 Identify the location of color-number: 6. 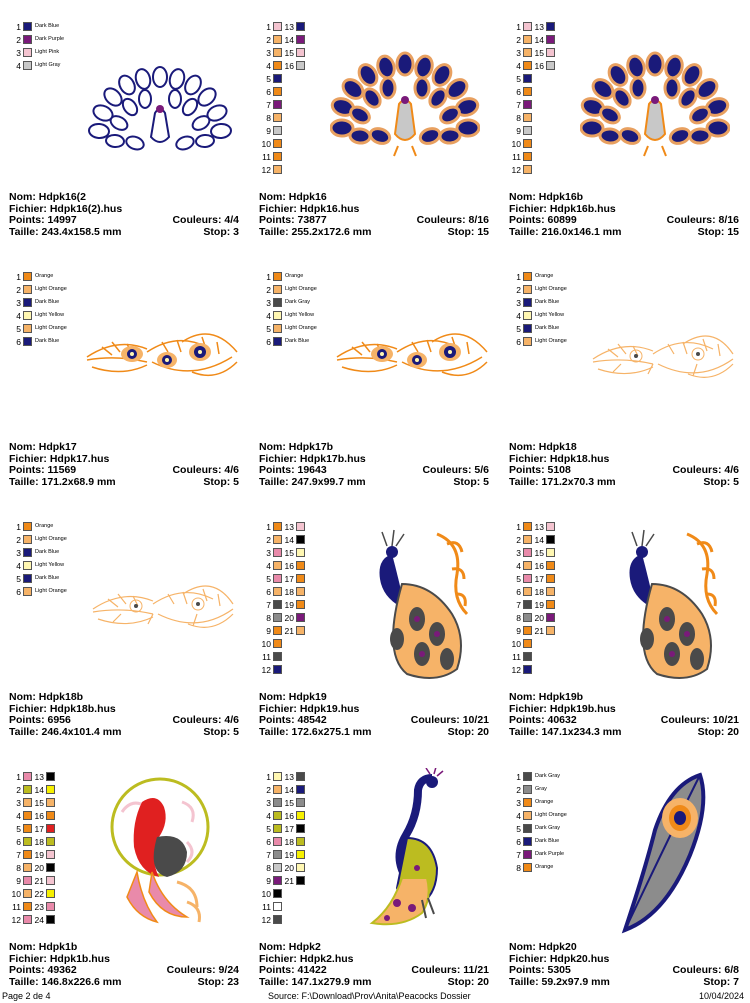
(518, 591).